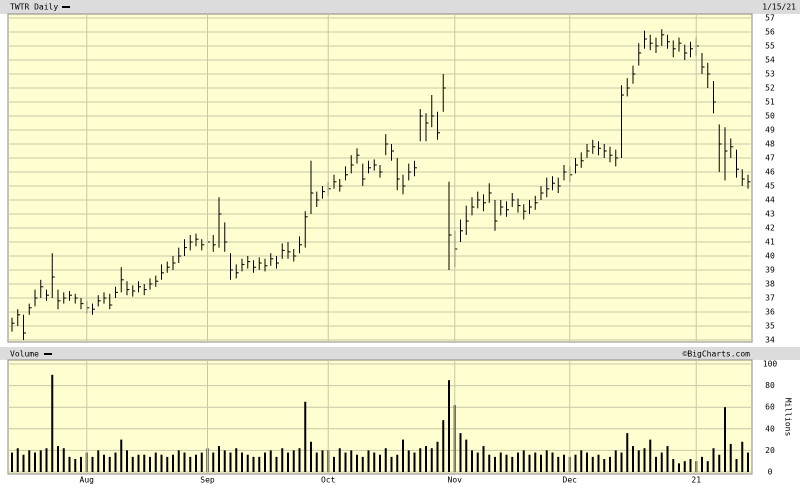 The width and height of the screenshot is (800, 486). Describe the element at coordinates (770, 228) in the screenshot. I see `y-tick-label: 42` at that location.